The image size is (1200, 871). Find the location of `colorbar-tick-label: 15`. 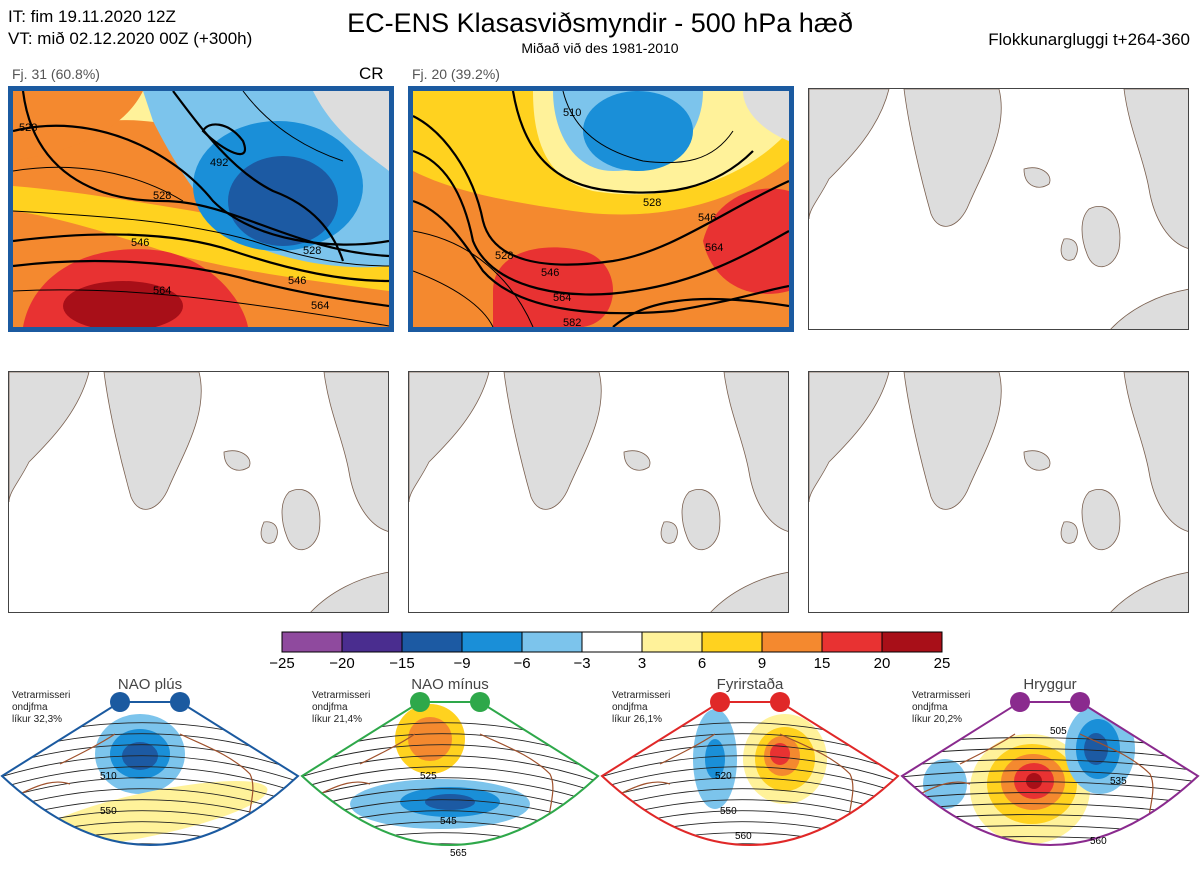

colorbar-tick-label: 15 is located at coordinates (822, 663).